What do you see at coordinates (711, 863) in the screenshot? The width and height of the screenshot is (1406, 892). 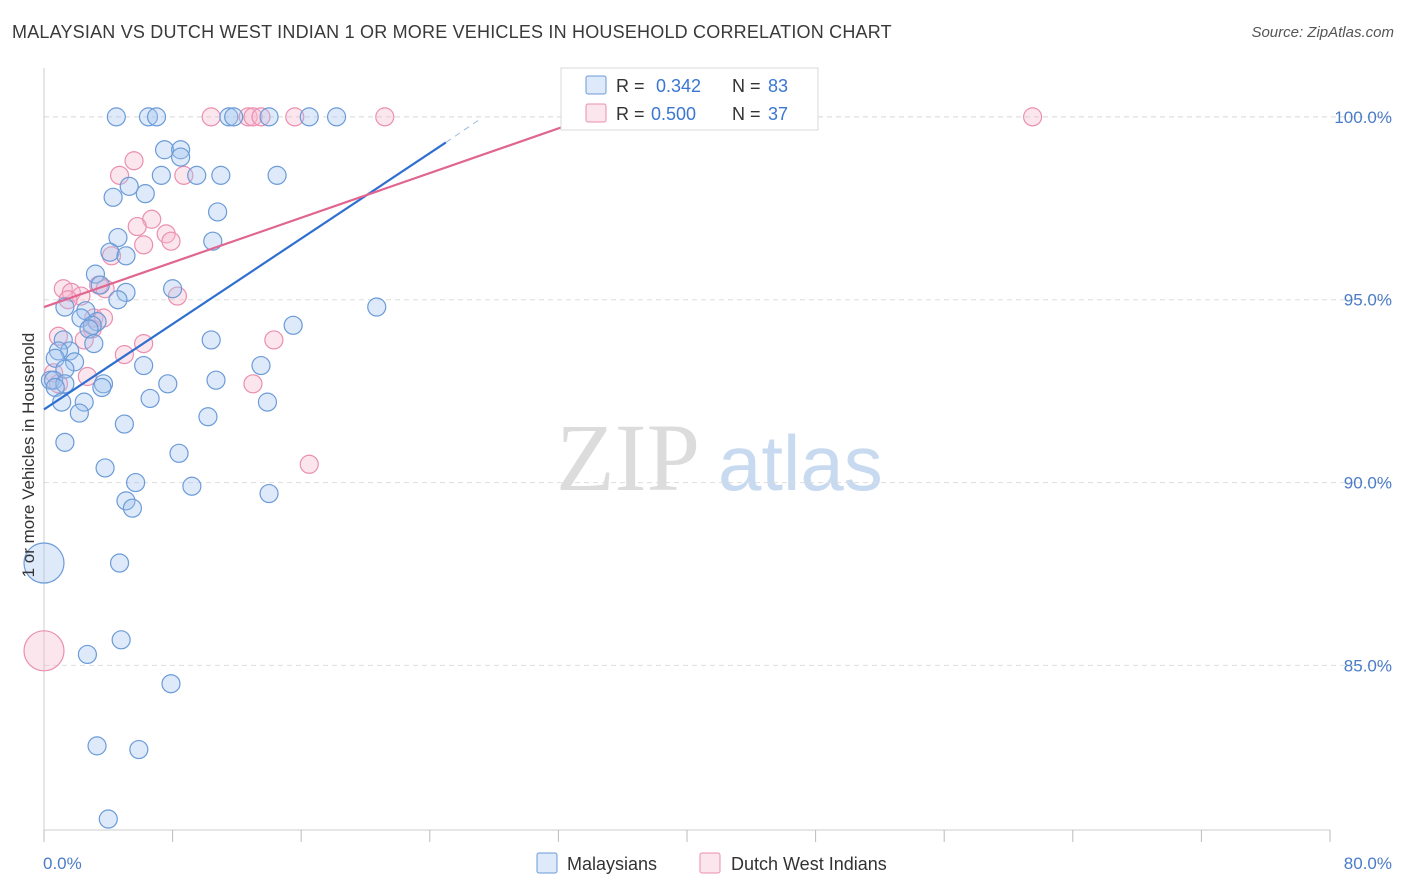 I see `series-legend: Malaysians Dutch West Indians` at bounding box center [711, 863].